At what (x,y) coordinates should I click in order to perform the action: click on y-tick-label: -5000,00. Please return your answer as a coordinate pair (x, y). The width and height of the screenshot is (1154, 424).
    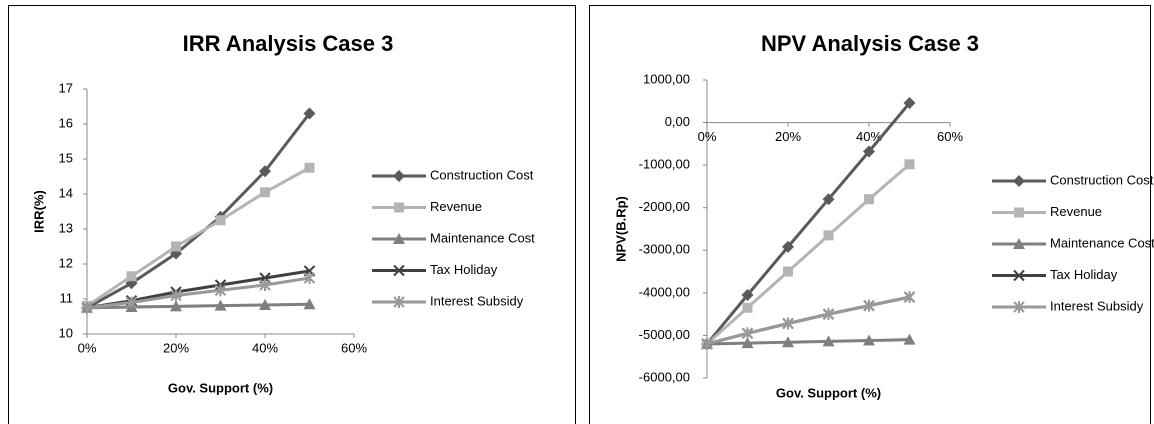
    Looking at the image, I should click on (664, 334).